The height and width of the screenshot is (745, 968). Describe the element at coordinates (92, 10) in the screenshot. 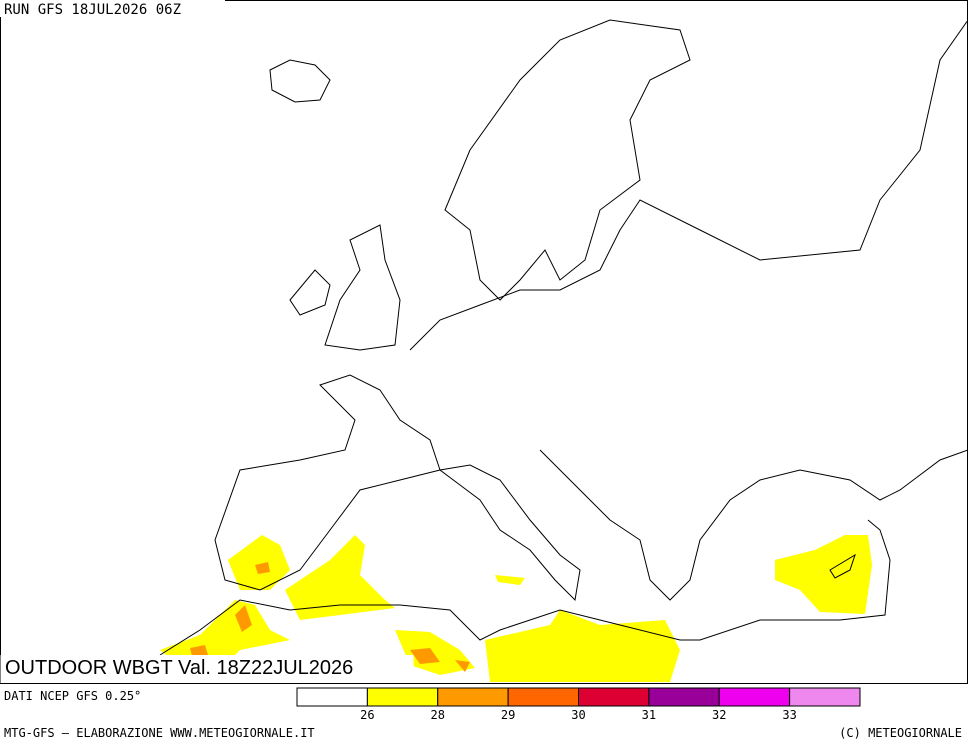

I see `run-label: RUN GFS 18JUL2026 06Z` at that location.